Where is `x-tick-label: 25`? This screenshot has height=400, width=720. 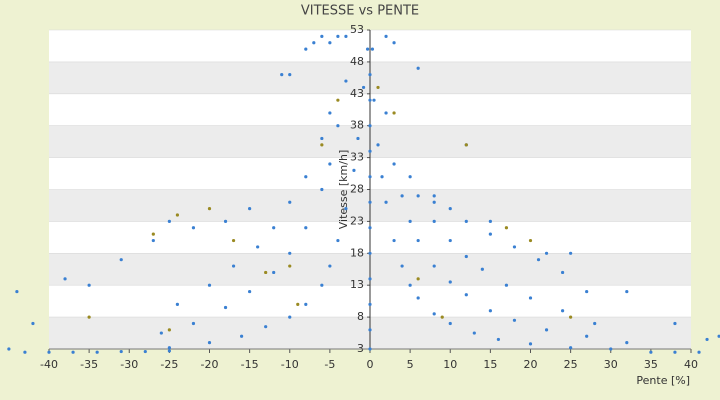
x-tick-label: 25 is located at coordinates (571, 364).